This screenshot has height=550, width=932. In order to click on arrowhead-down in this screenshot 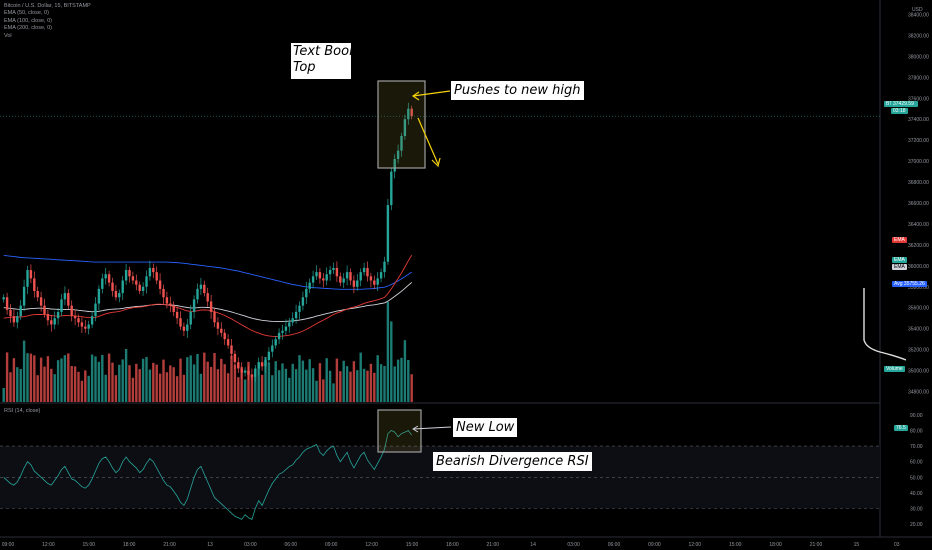, I will do `click(436, 162)`.